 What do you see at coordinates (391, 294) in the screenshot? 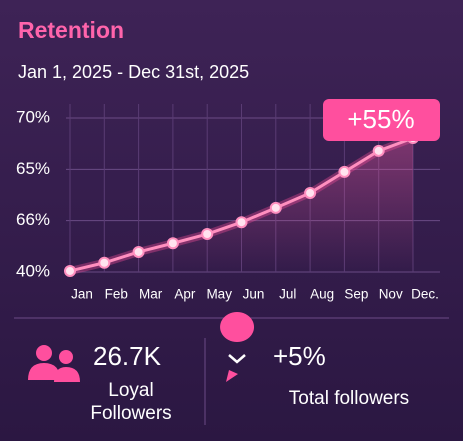
I see `x-tick-label: Nov` at bounding box center [391, 294].